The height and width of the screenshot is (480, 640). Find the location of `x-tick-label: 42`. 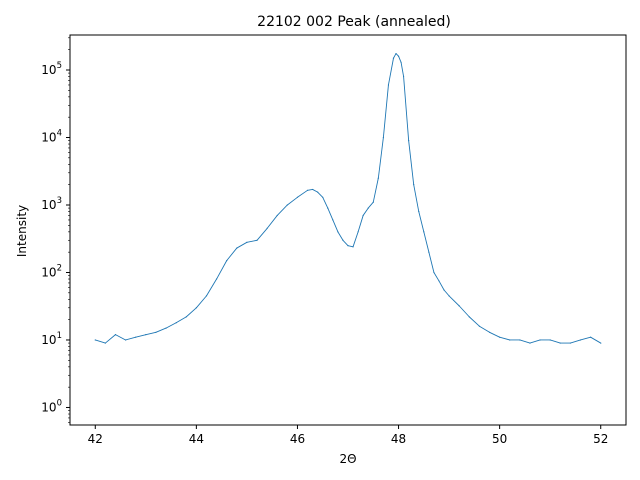

x-tick-label: 42 is located at coordinates (95, 439).